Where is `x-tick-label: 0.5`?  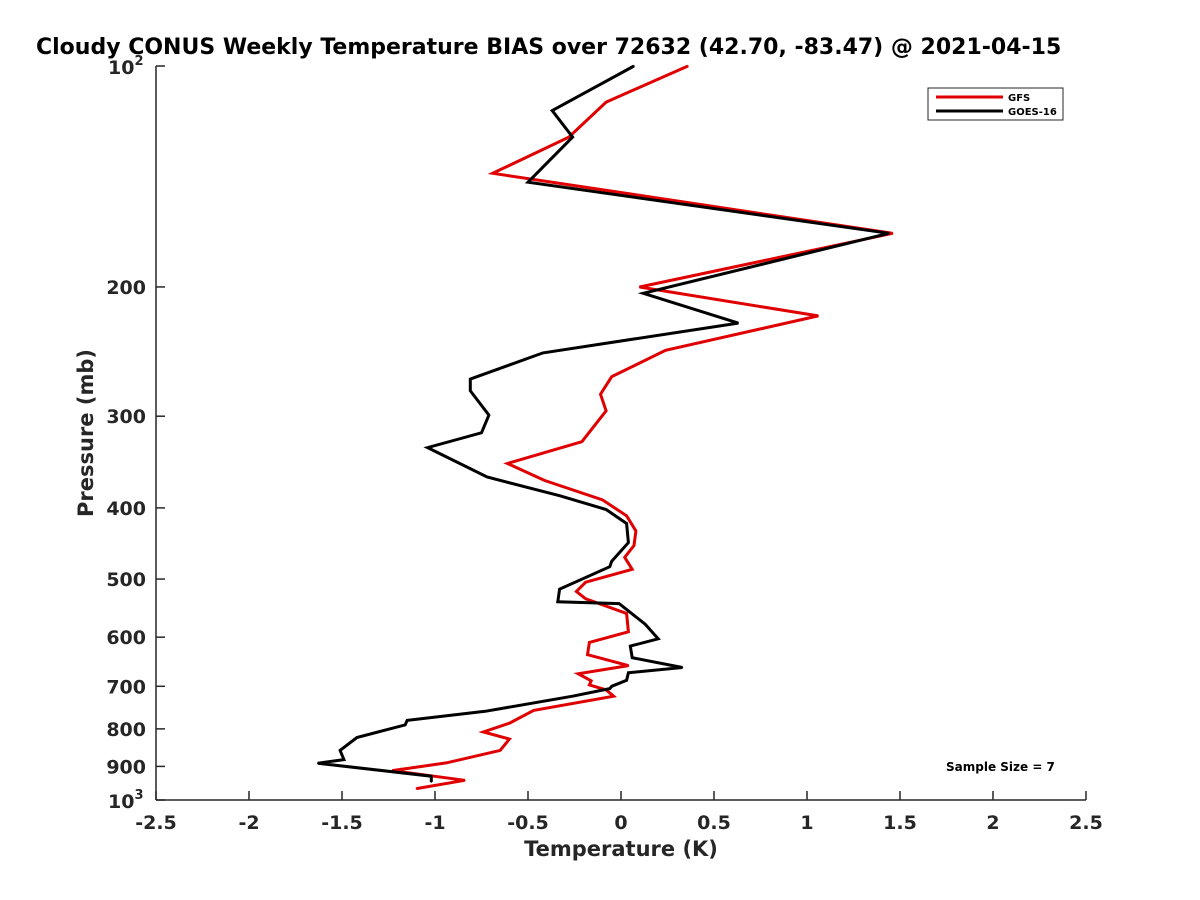 x-tick-label: 0.5 is located at coordinates (714, 823).